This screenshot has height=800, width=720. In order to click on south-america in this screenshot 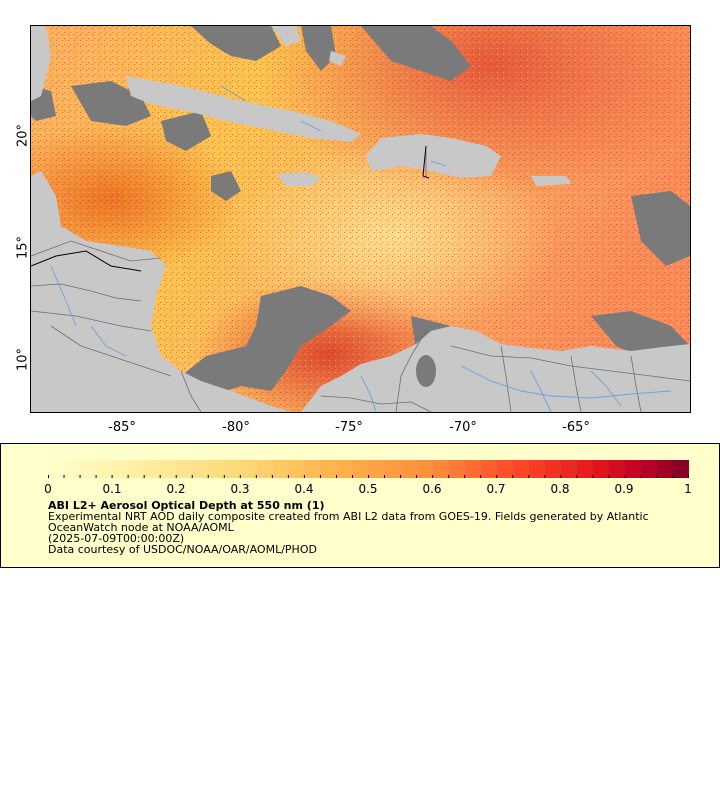, I will do `click(495, 369)`.